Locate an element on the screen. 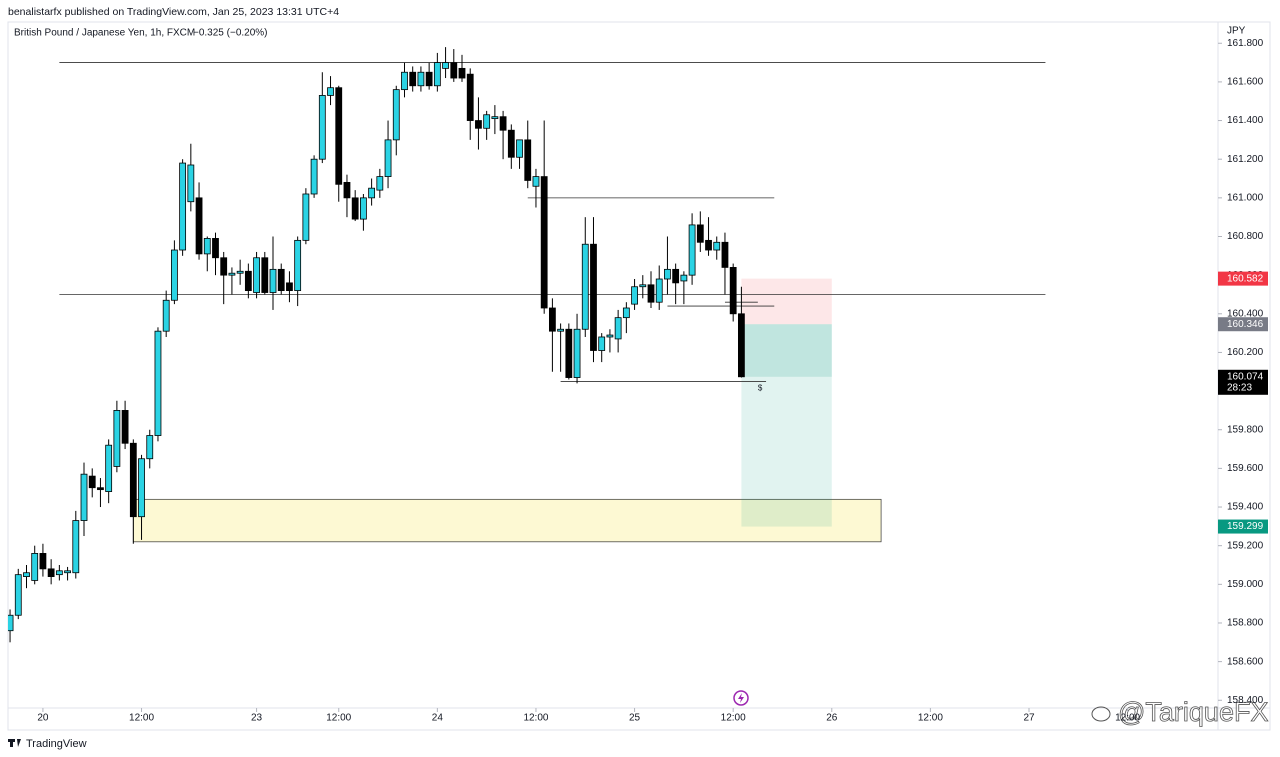  entry-label-box is located at coordinates (1243, 324).